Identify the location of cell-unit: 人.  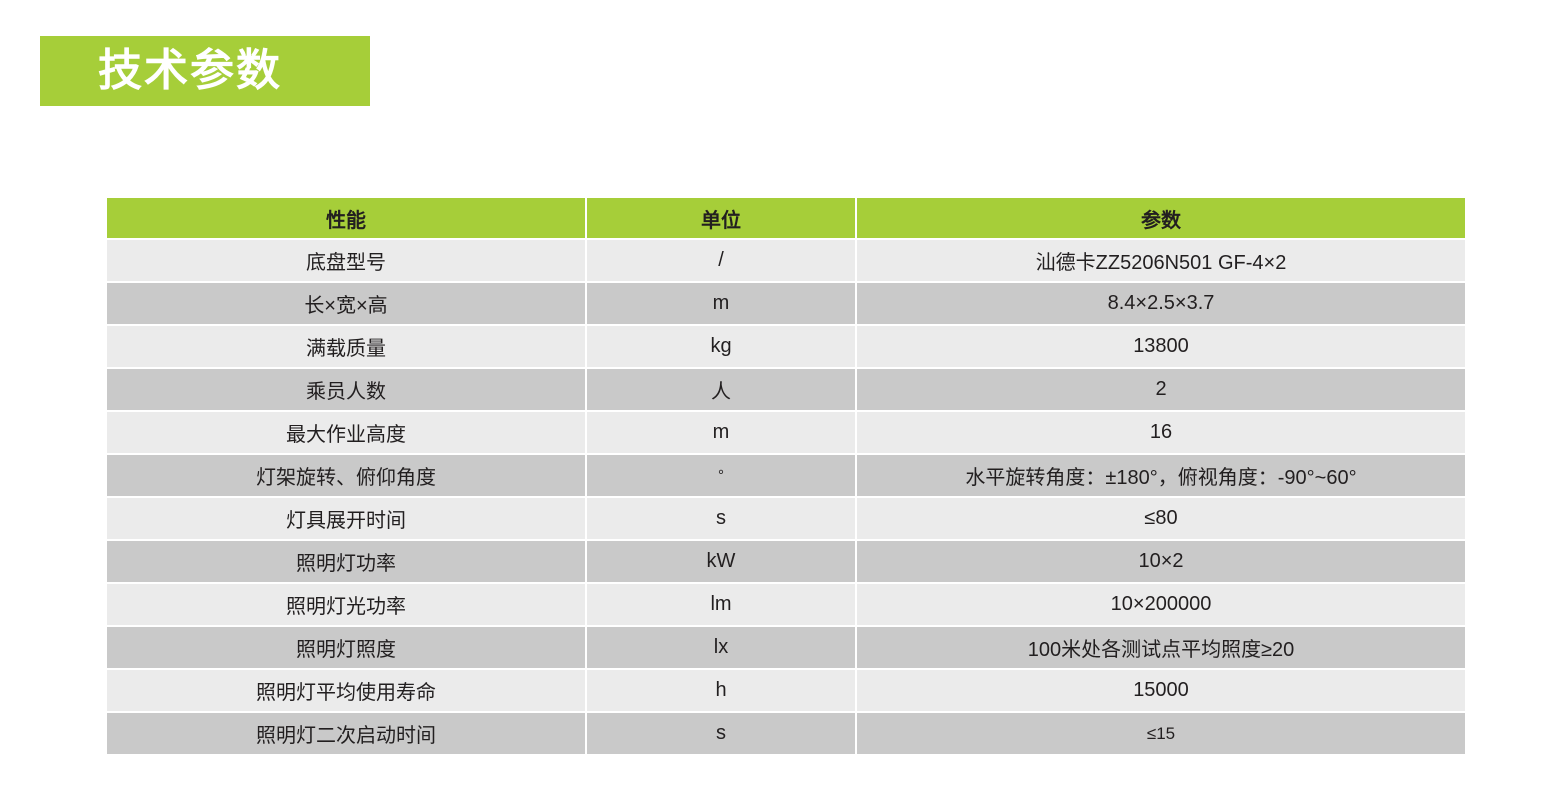
(721, 389).